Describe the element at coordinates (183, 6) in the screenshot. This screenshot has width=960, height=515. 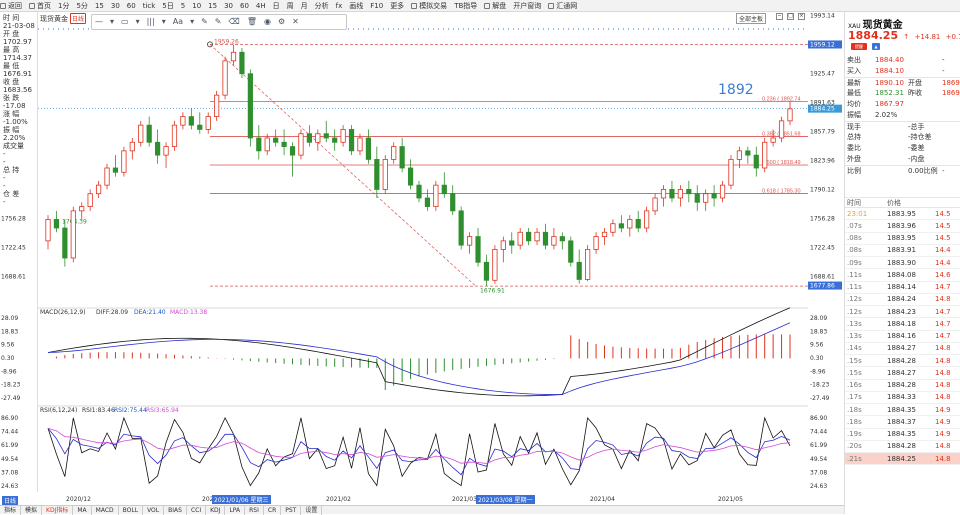
I see `toolbar-item-9: 5` at that location.